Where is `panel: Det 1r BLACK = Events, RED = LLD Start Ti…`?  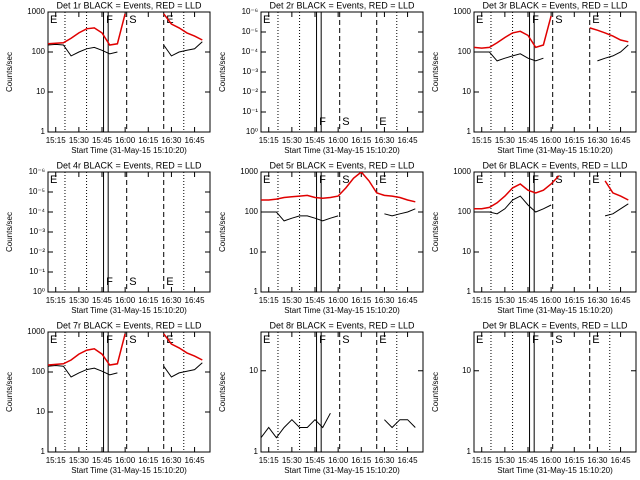
panel: Det 1r BLACK = Events, RED = LLD Start Ti… is located at coordinates (108, 77).